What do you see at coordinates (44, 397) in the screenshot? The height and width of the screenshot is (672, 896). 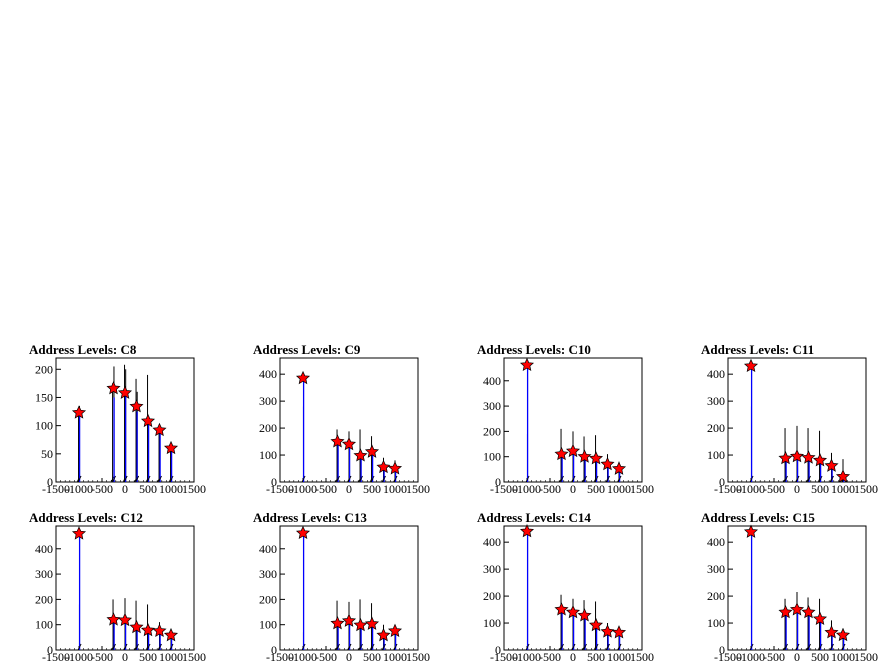 I see `y-tick-label: 150` at bounding box center [44, 397].